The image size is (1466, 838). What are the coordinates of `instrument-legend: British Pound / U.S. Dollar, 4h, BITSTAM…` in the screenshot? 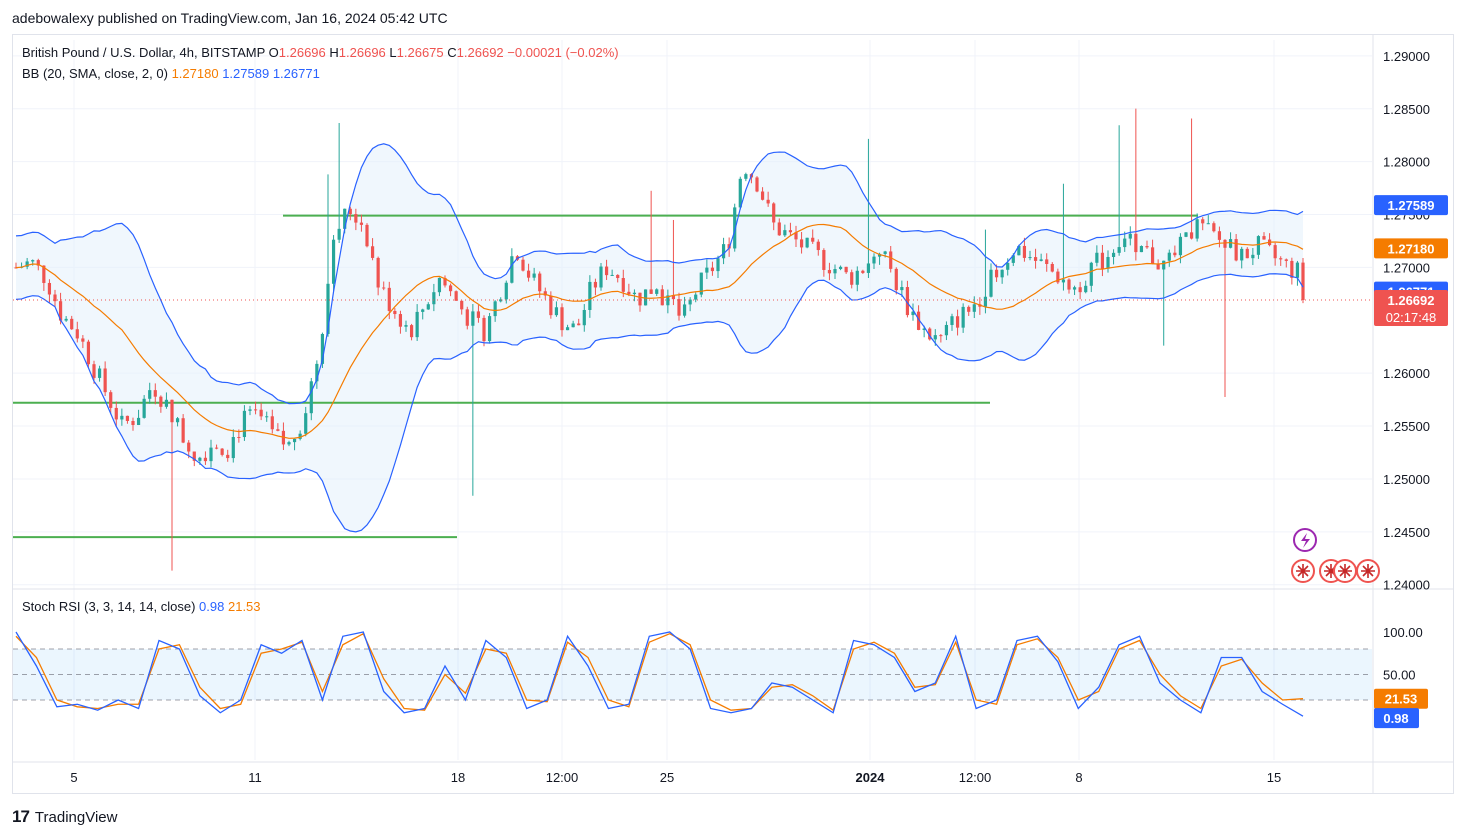 It's located at (320, 52).